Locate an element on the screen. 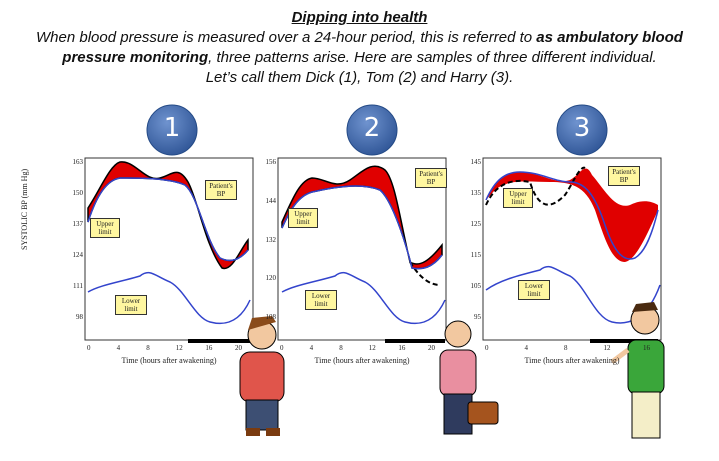 Image resolution: width=719 pixels, height=461 pixels. badge-number: 3 is located at coordinates (582, 128).